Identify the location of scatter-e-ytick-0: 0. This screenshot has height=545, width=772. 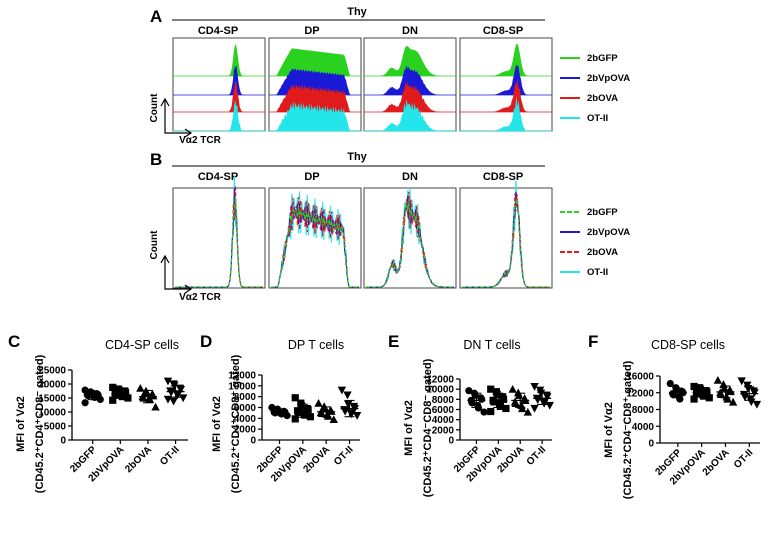
(451, 441).